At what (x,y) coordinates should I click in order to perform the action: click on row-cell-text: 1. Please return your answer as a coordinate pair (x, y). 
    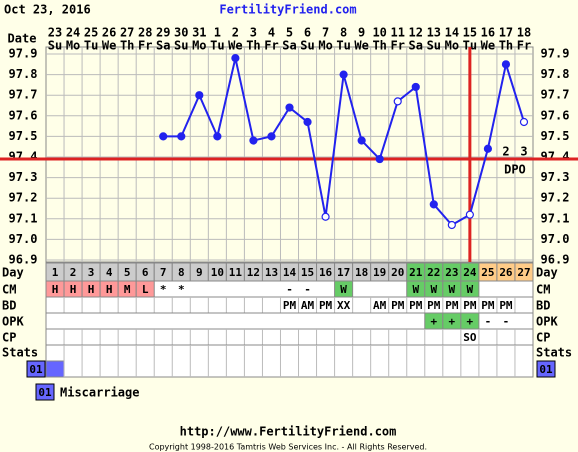
    Looking at the image, I should click on (55, 272).